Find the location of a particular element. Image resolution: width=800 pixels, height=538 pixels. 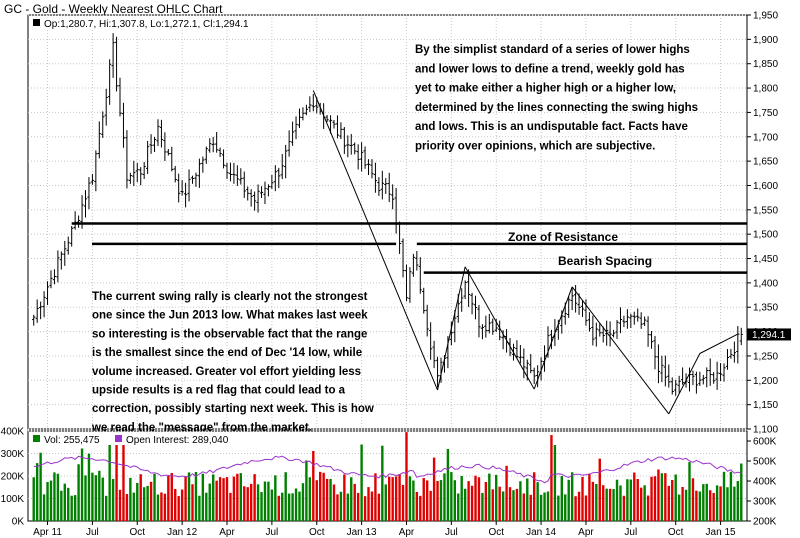

oi-tick-label: 300K is located at coordinates (765, 502).